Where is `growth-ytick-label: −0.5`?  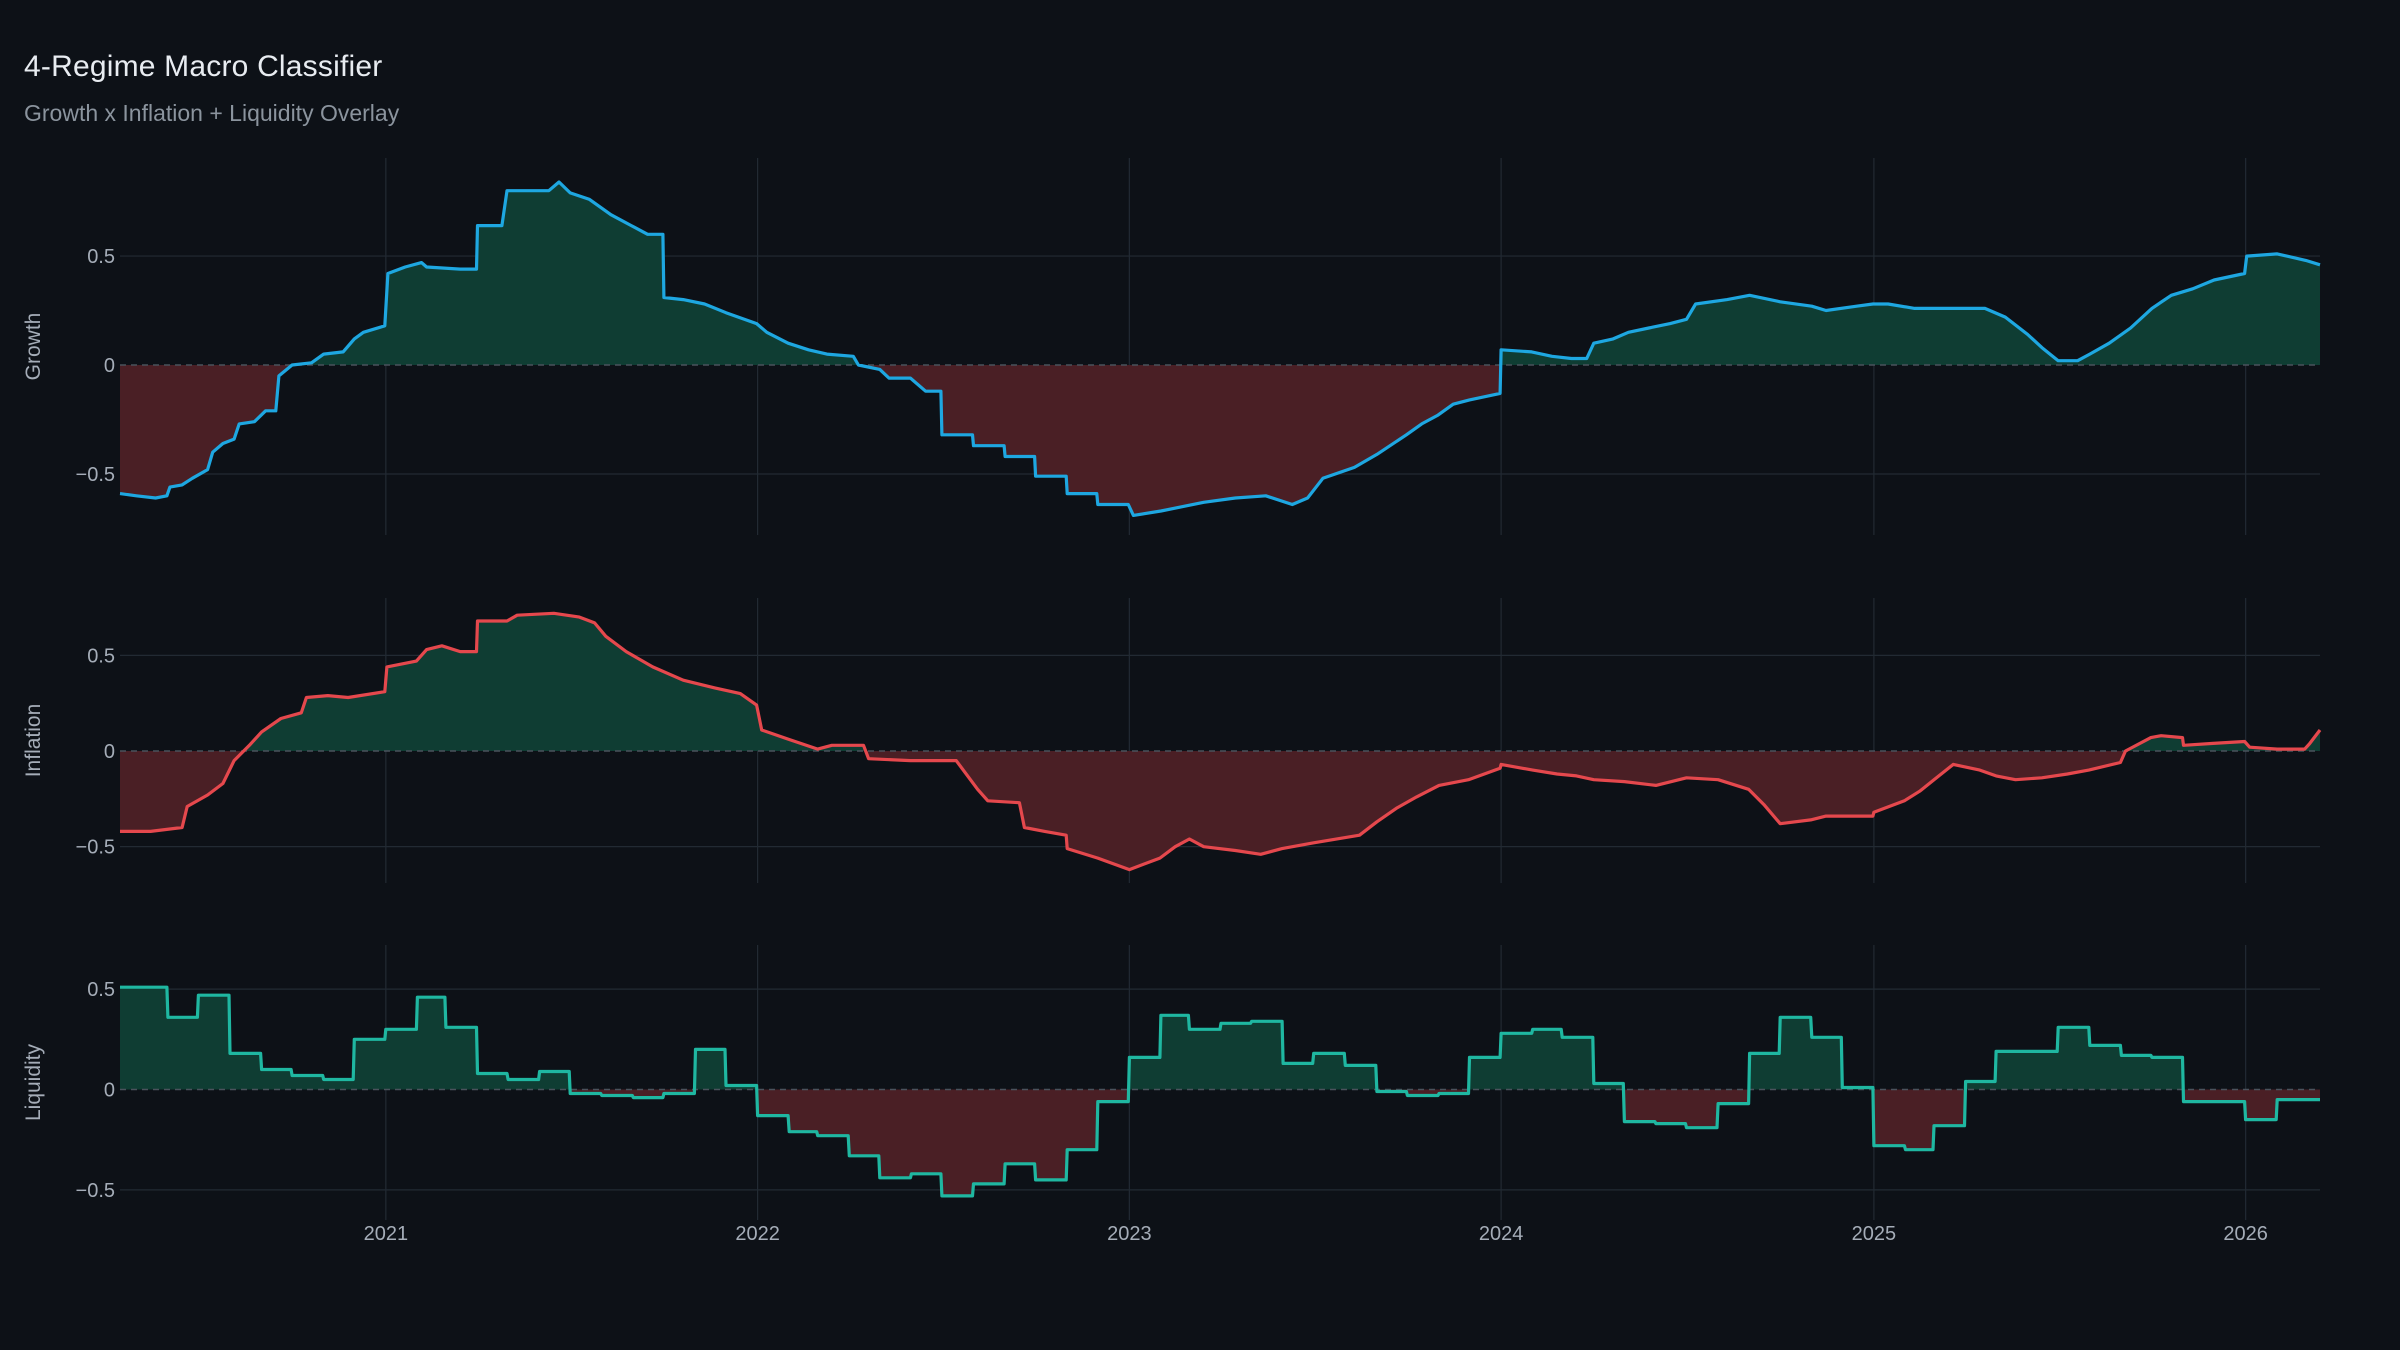 growth-ytick-label: −0.5 is located at coordinates (95, 475).